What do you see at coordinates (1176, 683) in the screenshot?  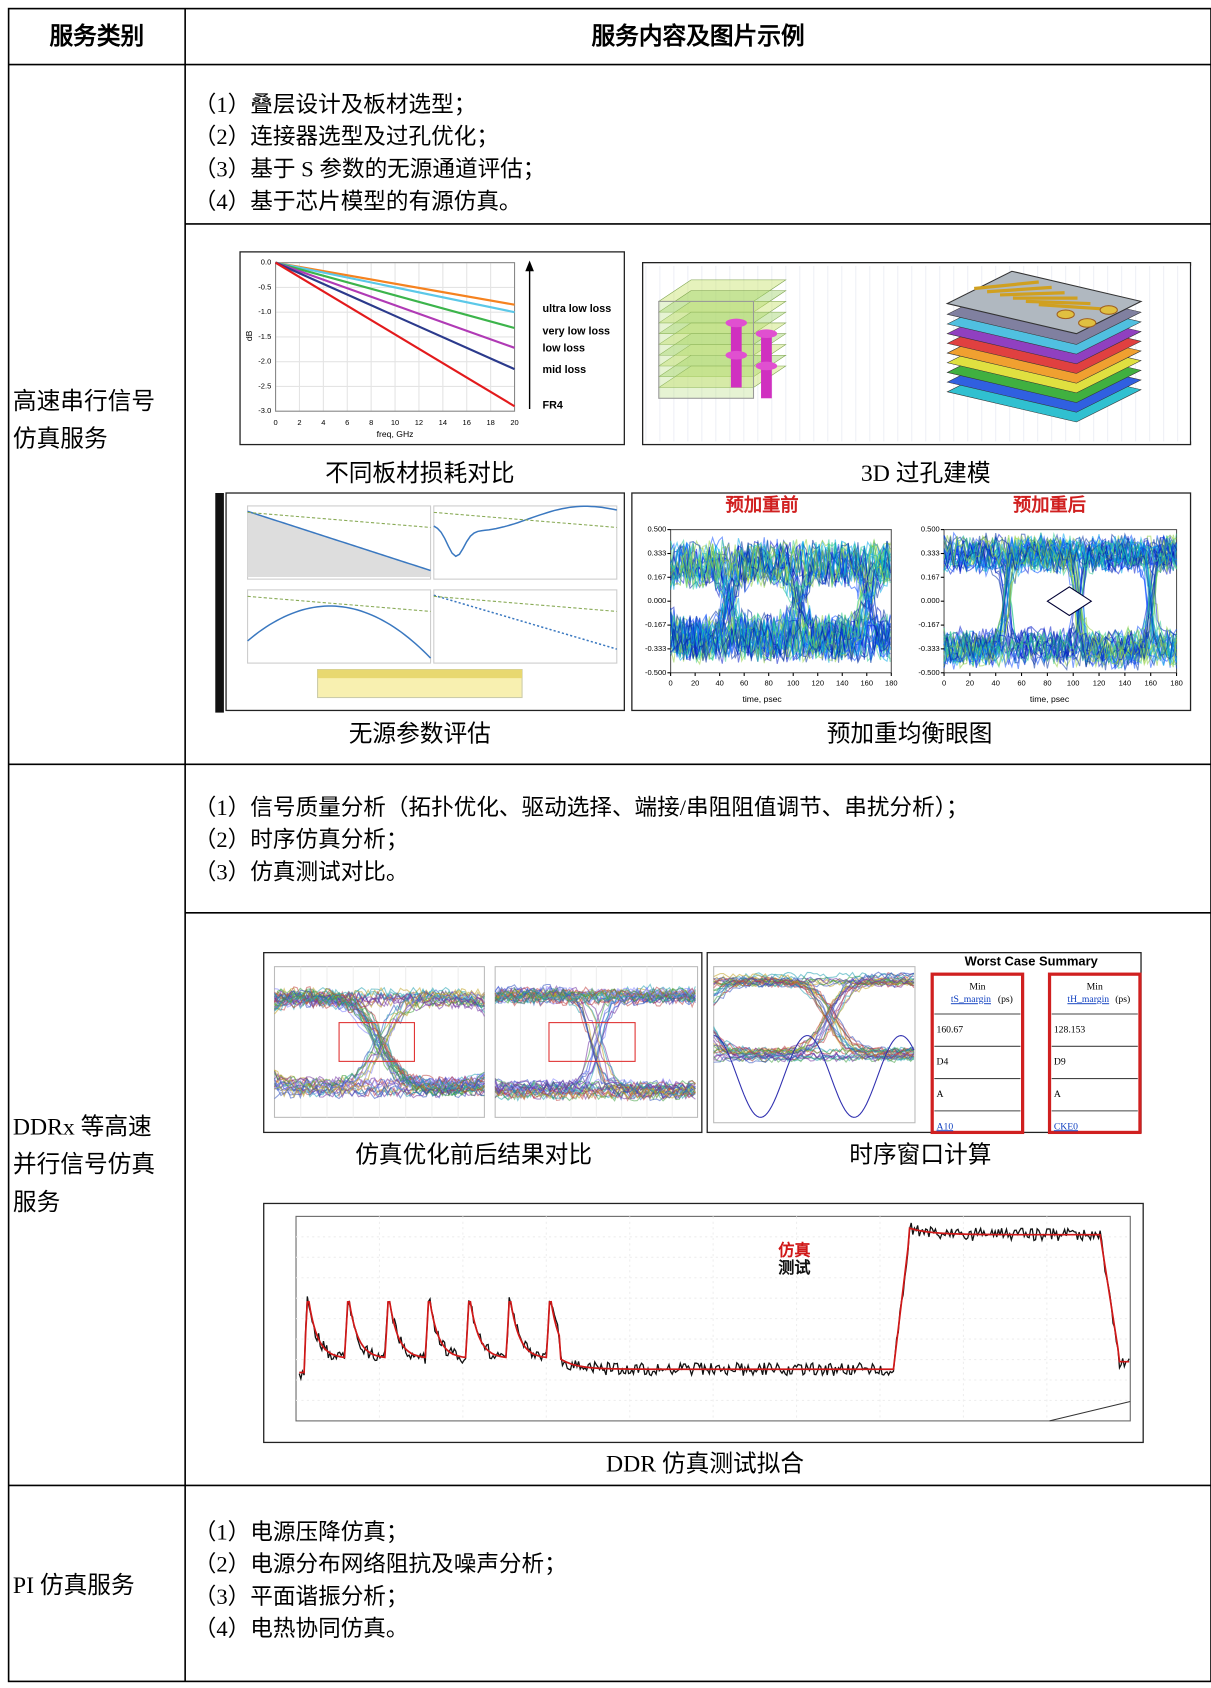 I see `x-tick-label: 180` at bounding box center [1176, 683].